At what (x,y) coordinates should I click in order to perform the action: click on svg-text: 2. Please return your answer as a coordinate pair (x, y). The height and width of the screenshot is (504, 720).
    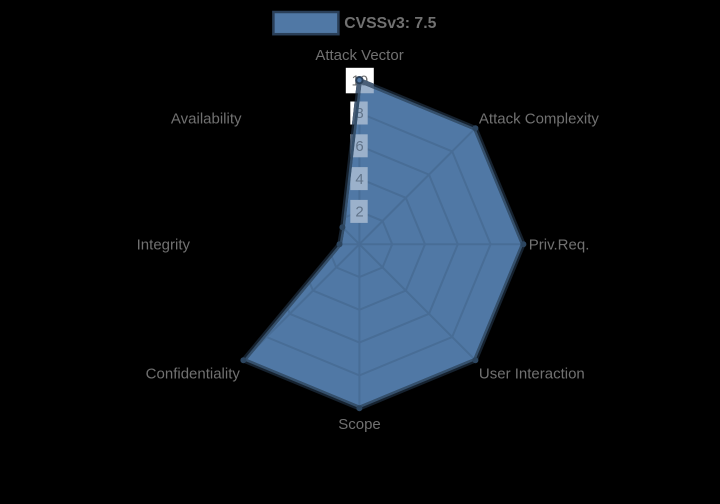
    Looking at the image, I should click on (359, 212).